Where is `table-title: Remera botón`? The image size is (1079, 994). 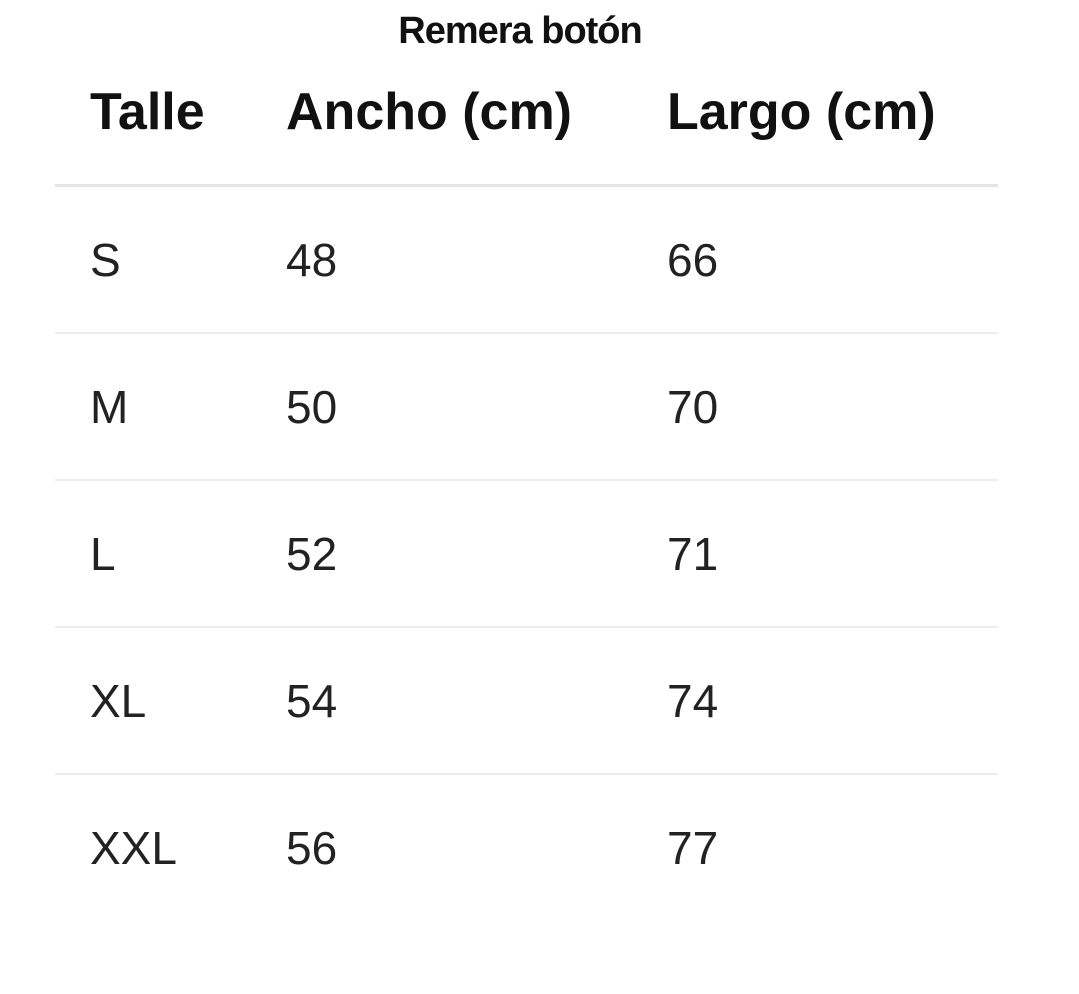 table-title: Remera botón is located at coordinates (520, 31).